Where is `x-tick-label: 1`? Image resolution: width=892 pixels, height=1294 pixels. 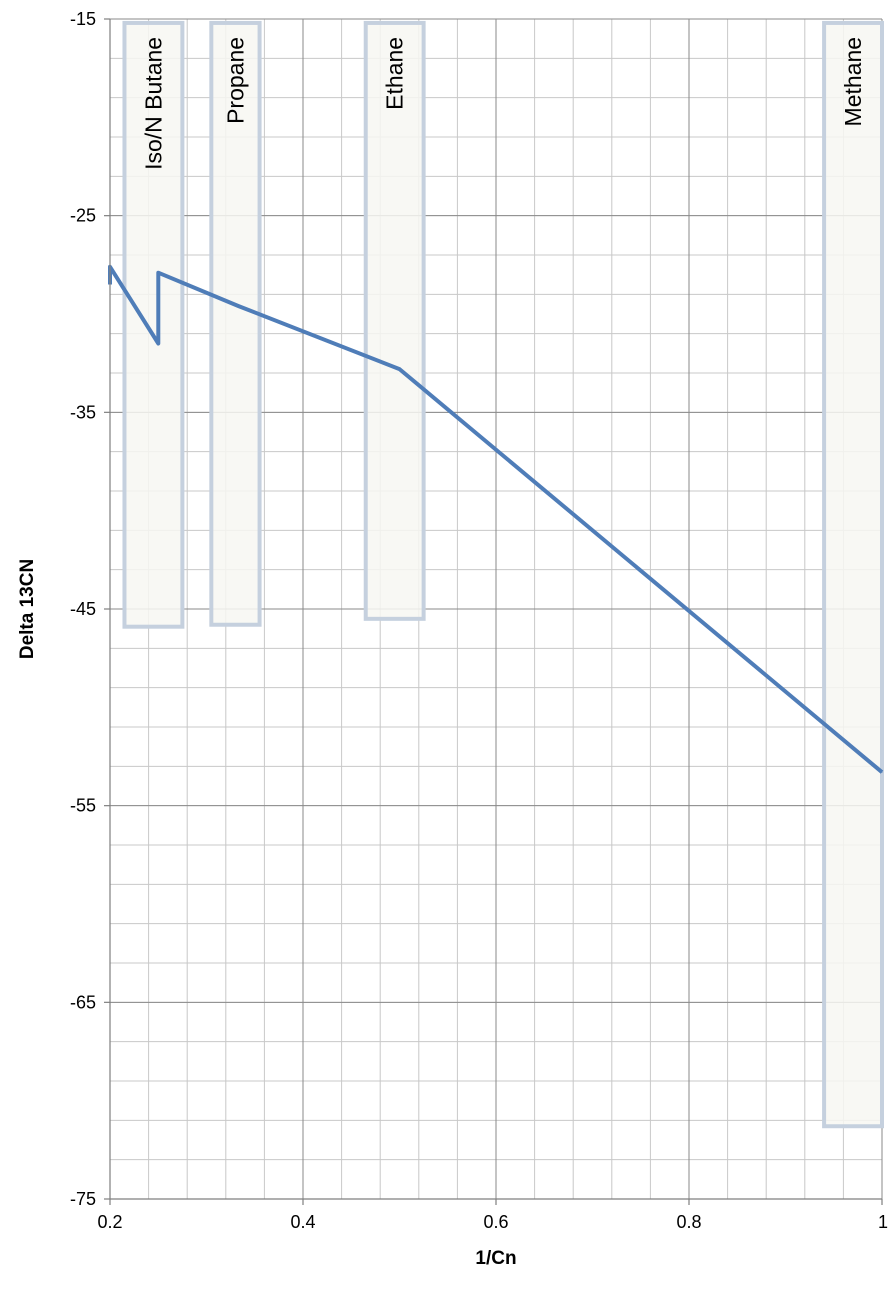
x-tick-label: 1 is located at coordinates (883, 1222).